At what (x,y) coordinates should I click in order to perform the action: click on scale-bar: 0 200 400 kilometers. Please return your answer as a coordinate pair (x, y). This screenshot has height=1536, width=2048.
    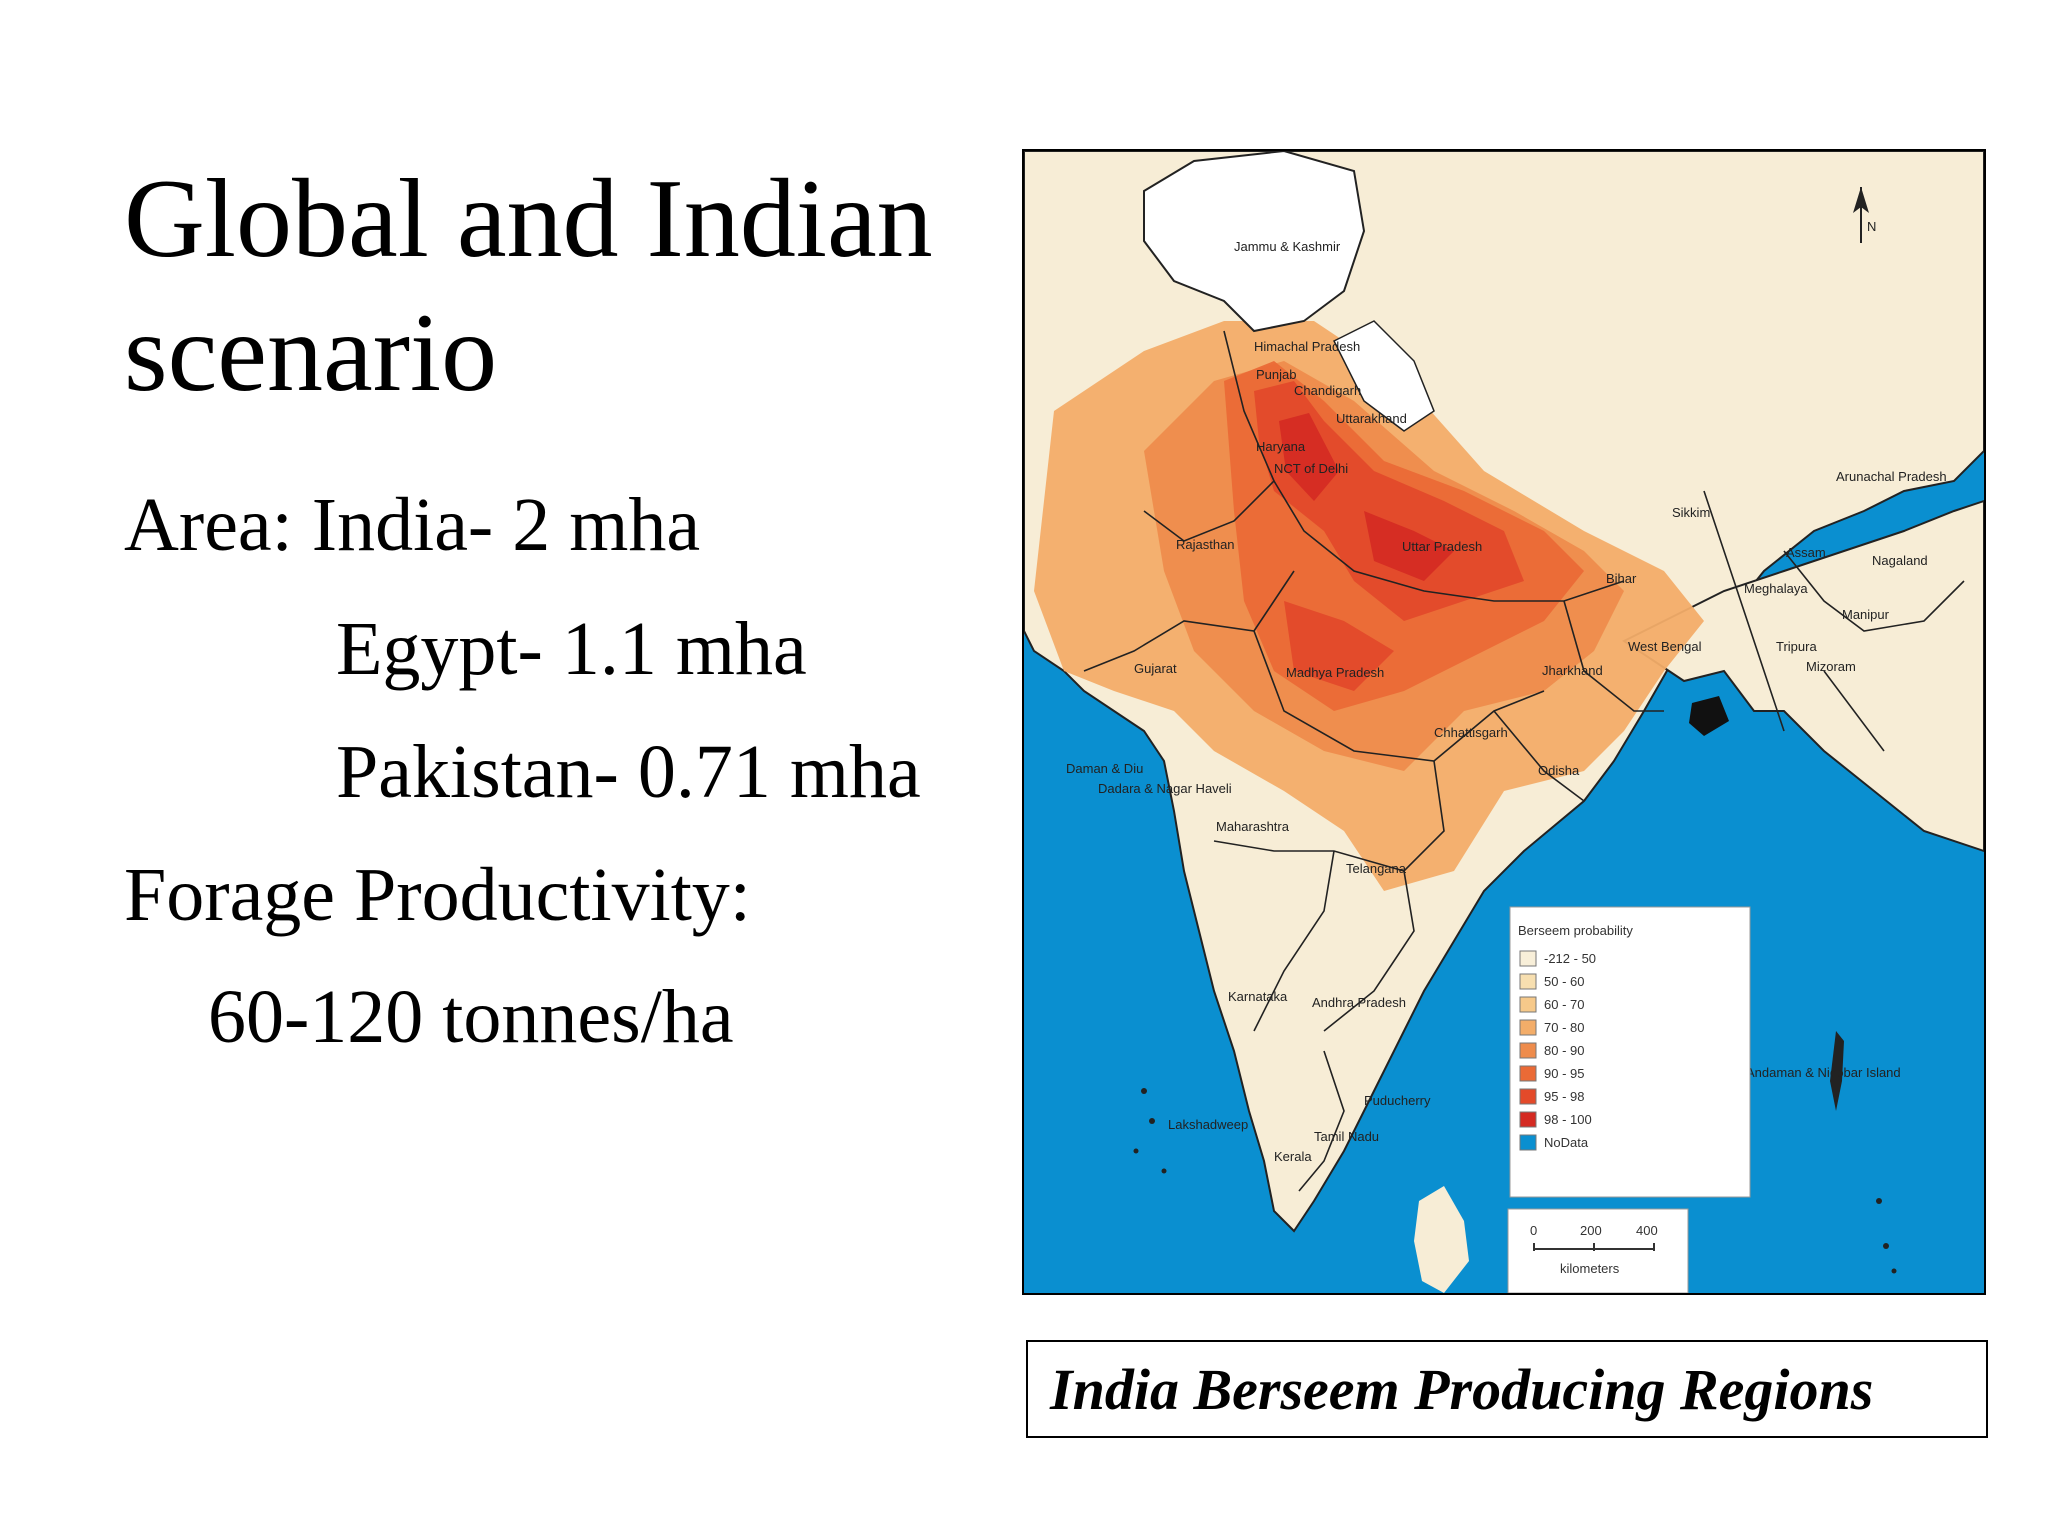
    Looking at the image, I should click on (1598, 1250).